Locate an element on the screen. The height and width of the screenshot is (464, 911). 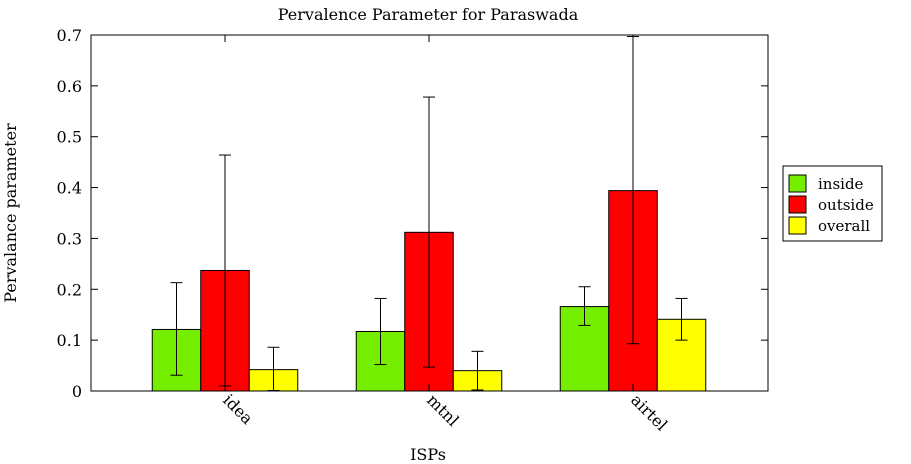
x-tick-label-airtel: airtel is located at coordinates (649, 412).